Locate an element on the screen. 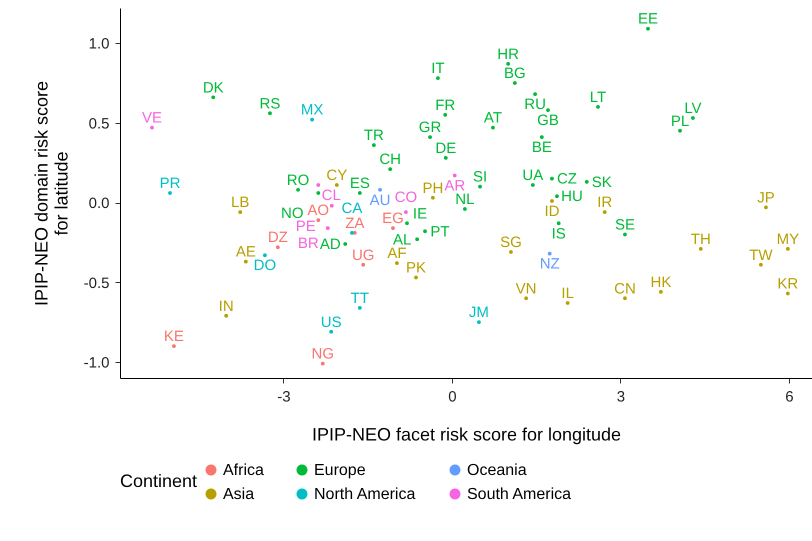 The image size is (812, 541). data-label: AD is located at coordinates (330, 245).